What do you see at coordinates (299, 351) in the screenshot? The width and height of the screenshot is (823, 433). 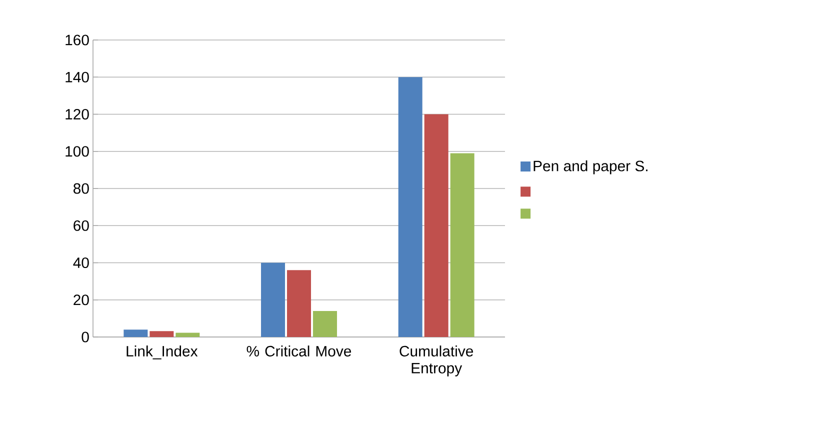 I see `x-tick-label: % Critical Move` at bounding box center [299, 351].